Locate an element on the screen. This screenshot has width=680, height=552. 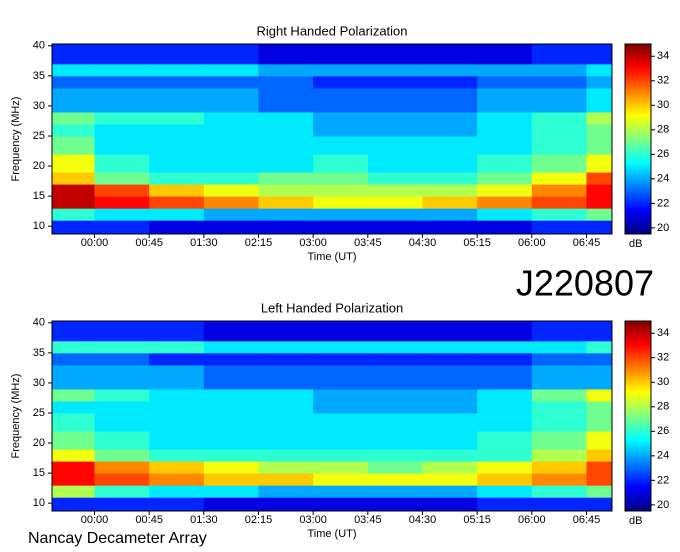
y-axis-label: Frequency (MHz) is located at coordinates (16, 416).